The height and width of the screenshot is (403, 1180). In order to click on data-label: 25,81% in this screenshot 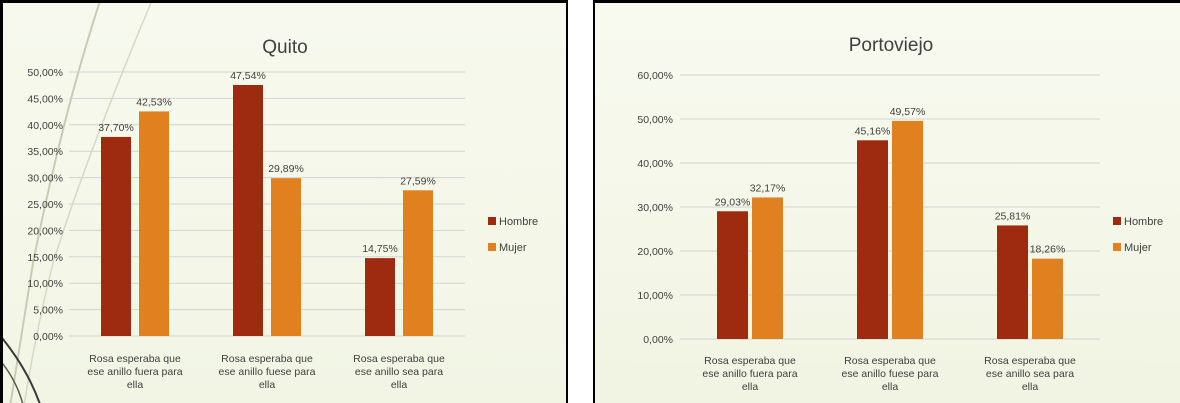, I will do `click(1013, 216)`.